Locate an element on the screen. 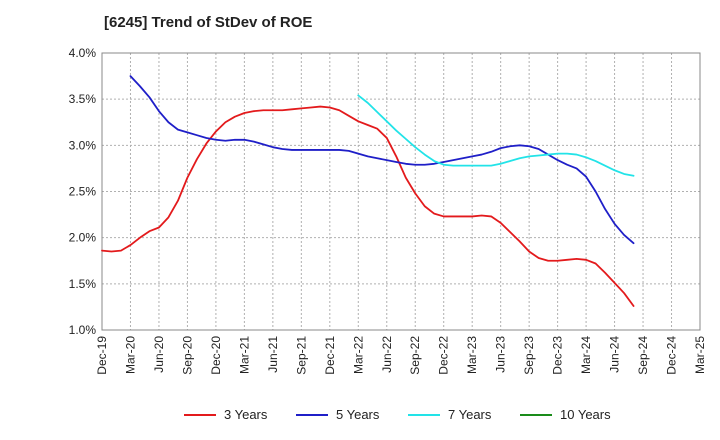  chart-title: [6245] Trend of StDev of ROE is located at coordinates (208, 22).